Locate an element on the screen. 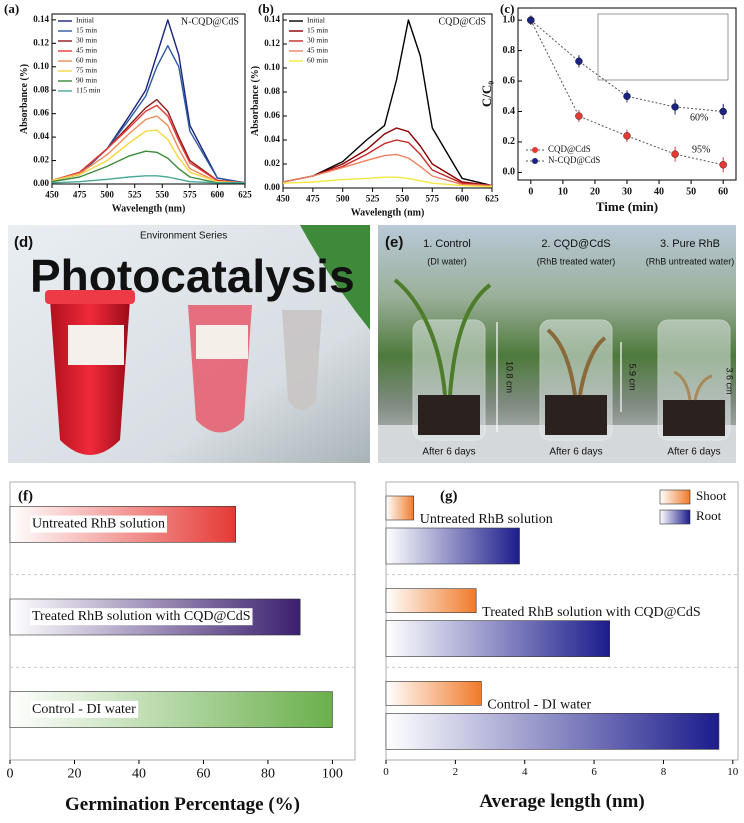 This screenshot has width=744, height=823. annotation: 60% is located at coordinates (699, 117).